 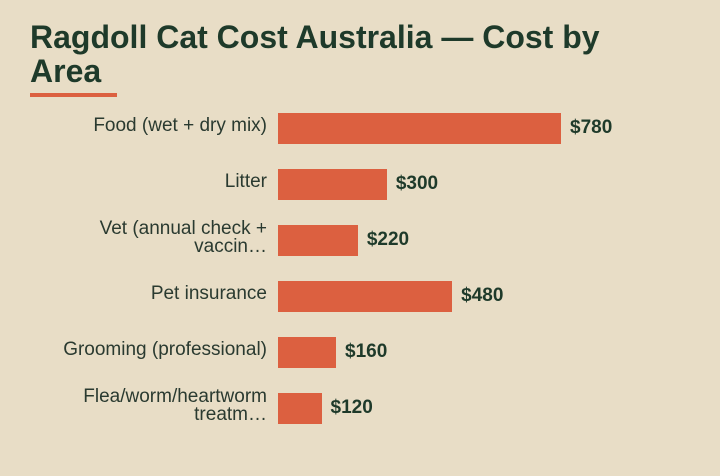 I want to click on category-label: Grooming (professional), so click(x=165, y=349).